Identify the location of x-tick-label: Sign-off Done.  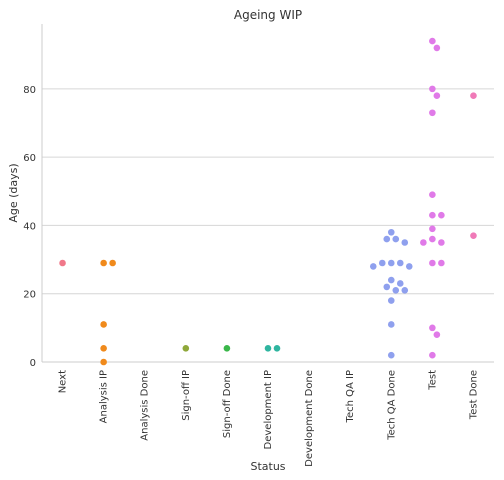
(227, 404).